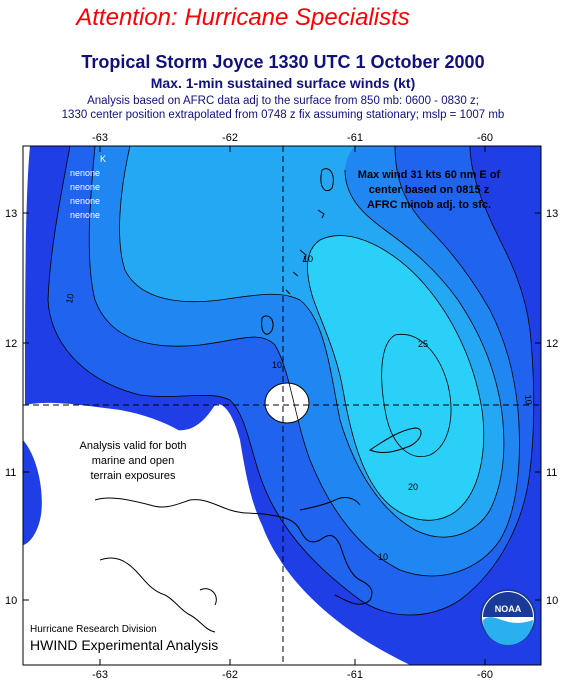 This screenshot has width=566, height=681. I want to click on max-wind-note-line: Max wind 31 kts 60 nm E of, so click(429, 175).